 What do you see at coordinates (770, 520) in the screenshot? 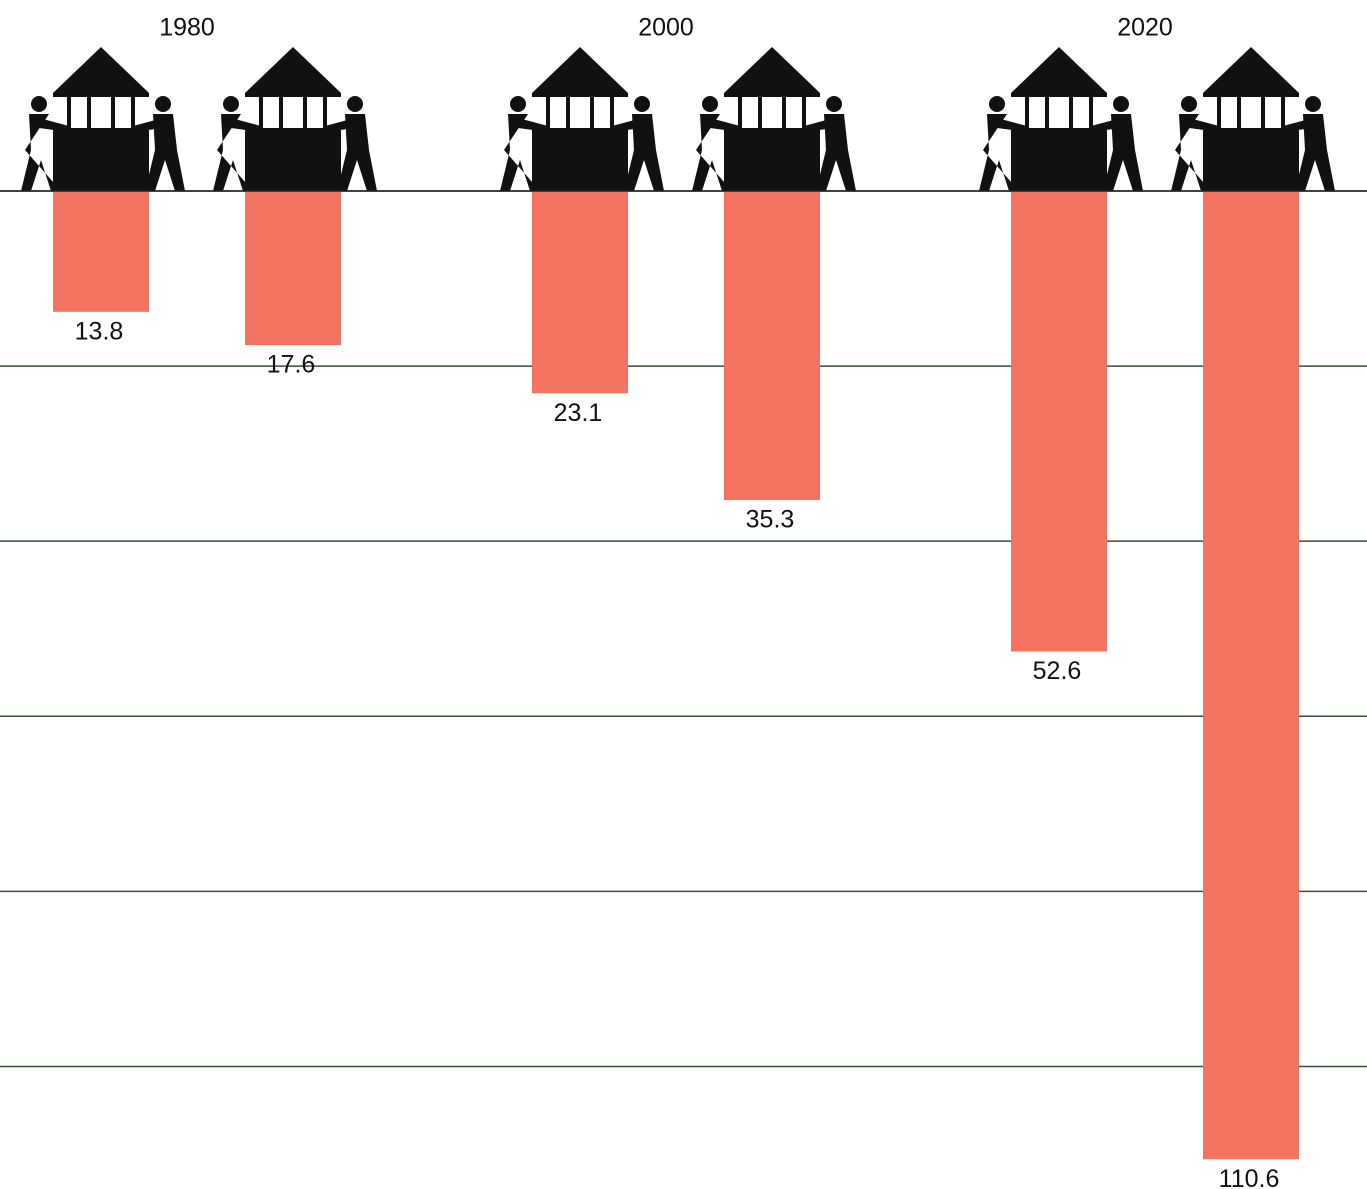
I see `value-label: 35.3` at bounding box center [770, 520].